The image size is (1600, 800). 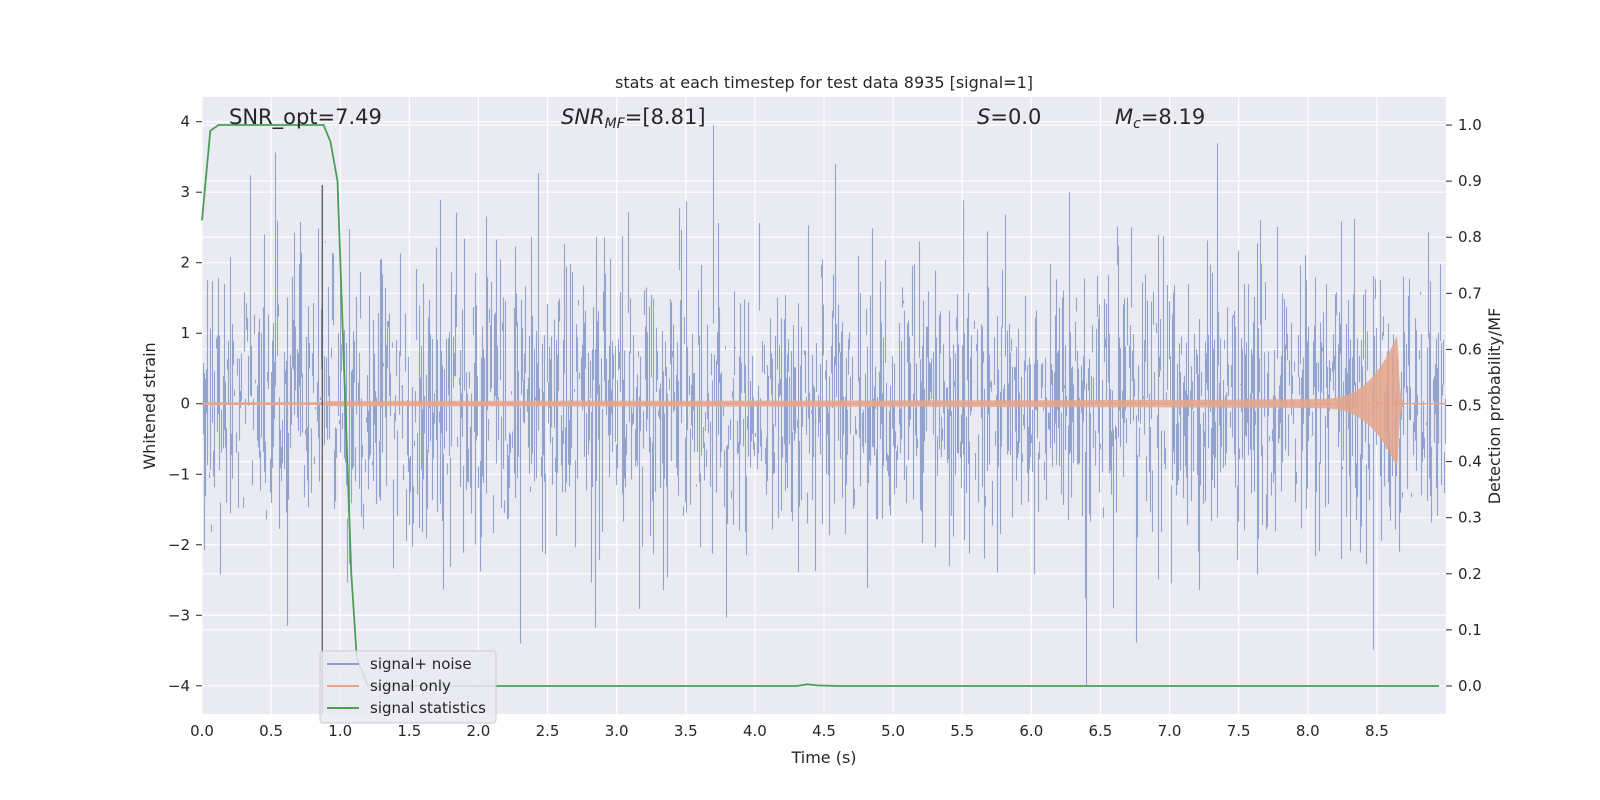 I want to click on x-tick-label: 0.5, so click(x=271, y=731).